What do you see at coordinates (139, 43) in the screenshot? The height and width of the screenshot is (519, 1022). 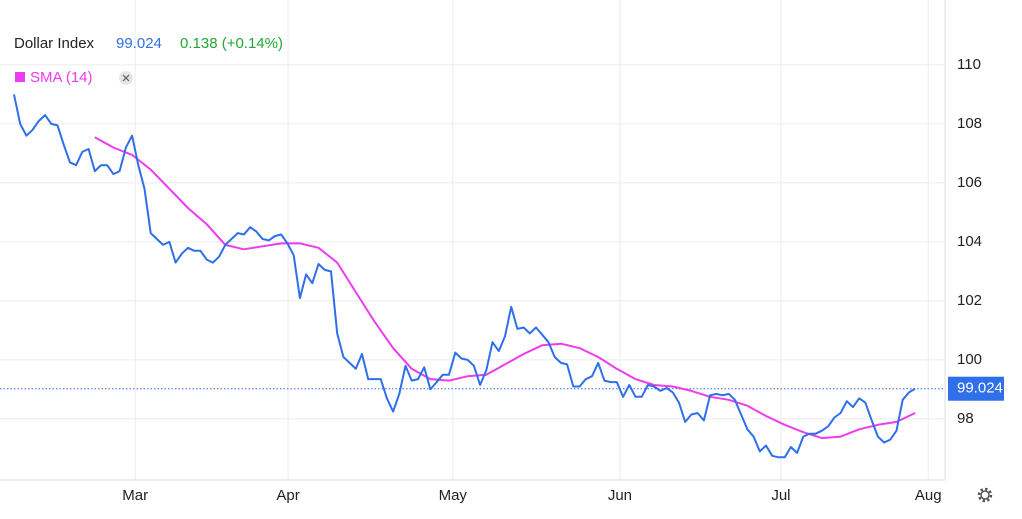 I see `legend-last-value: 99.024` at bounding box center [139, 43].